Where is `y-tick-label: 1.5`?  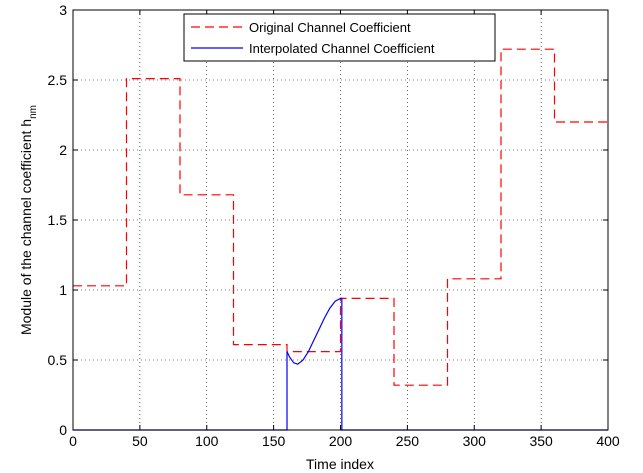
y-tick-label: 1.5 is located at coordinates (58, 220).